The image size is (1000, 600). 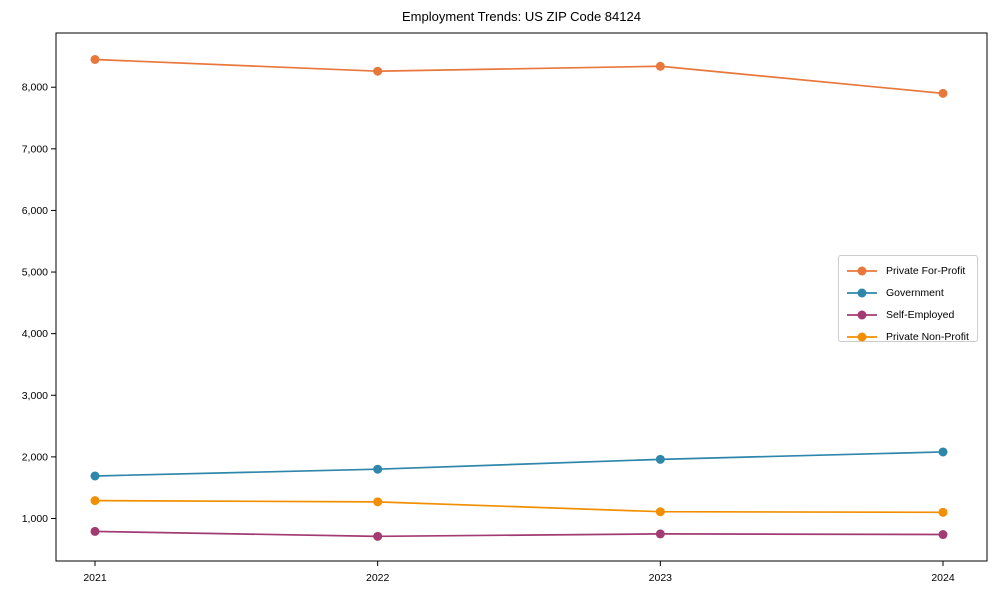 I want to click on series-line-private-non-profit, so click(x=519, y=506).